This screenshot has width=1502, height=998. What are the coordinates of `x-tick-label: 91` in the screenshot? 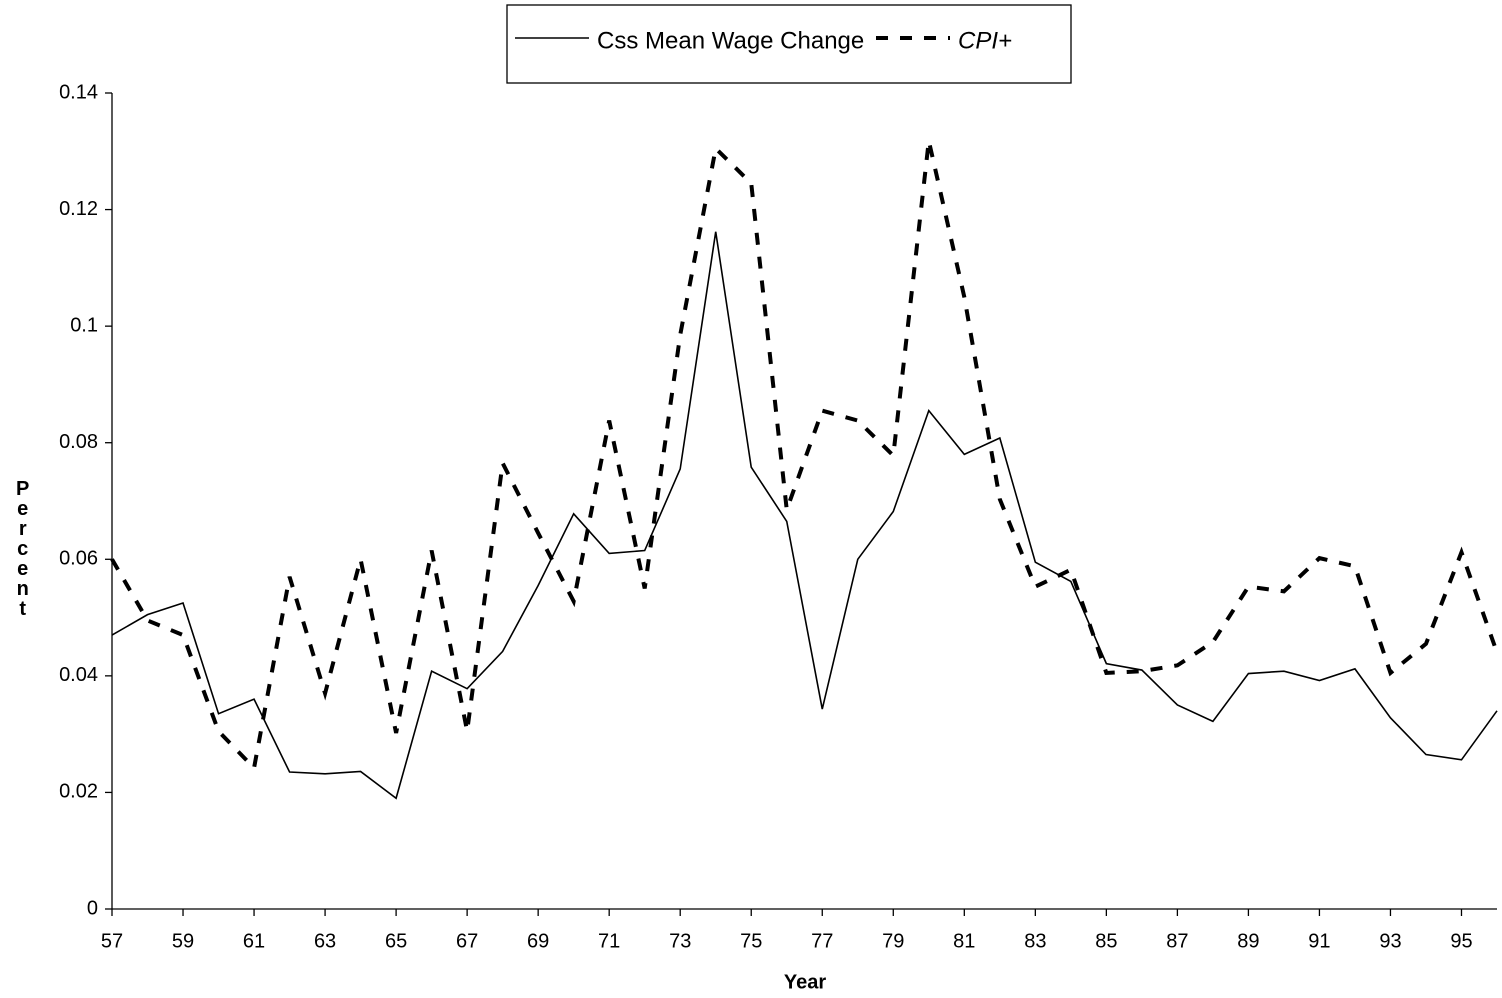 It's located at (1319, 941).